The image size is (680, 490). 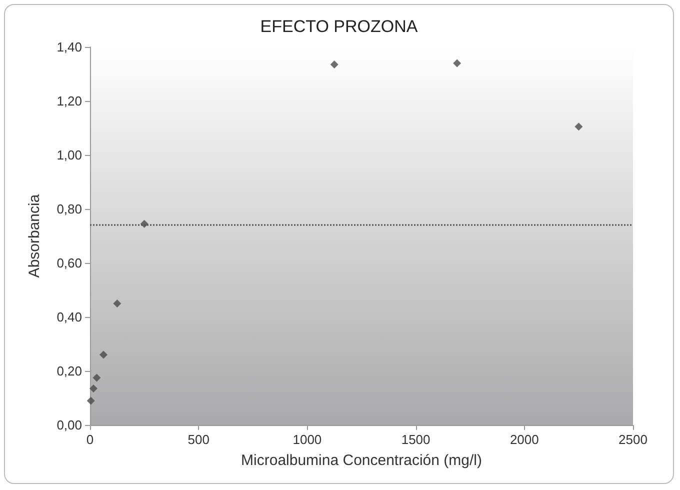 I want to click on y-tick-label: 1,20, so click(x=69, y=101).